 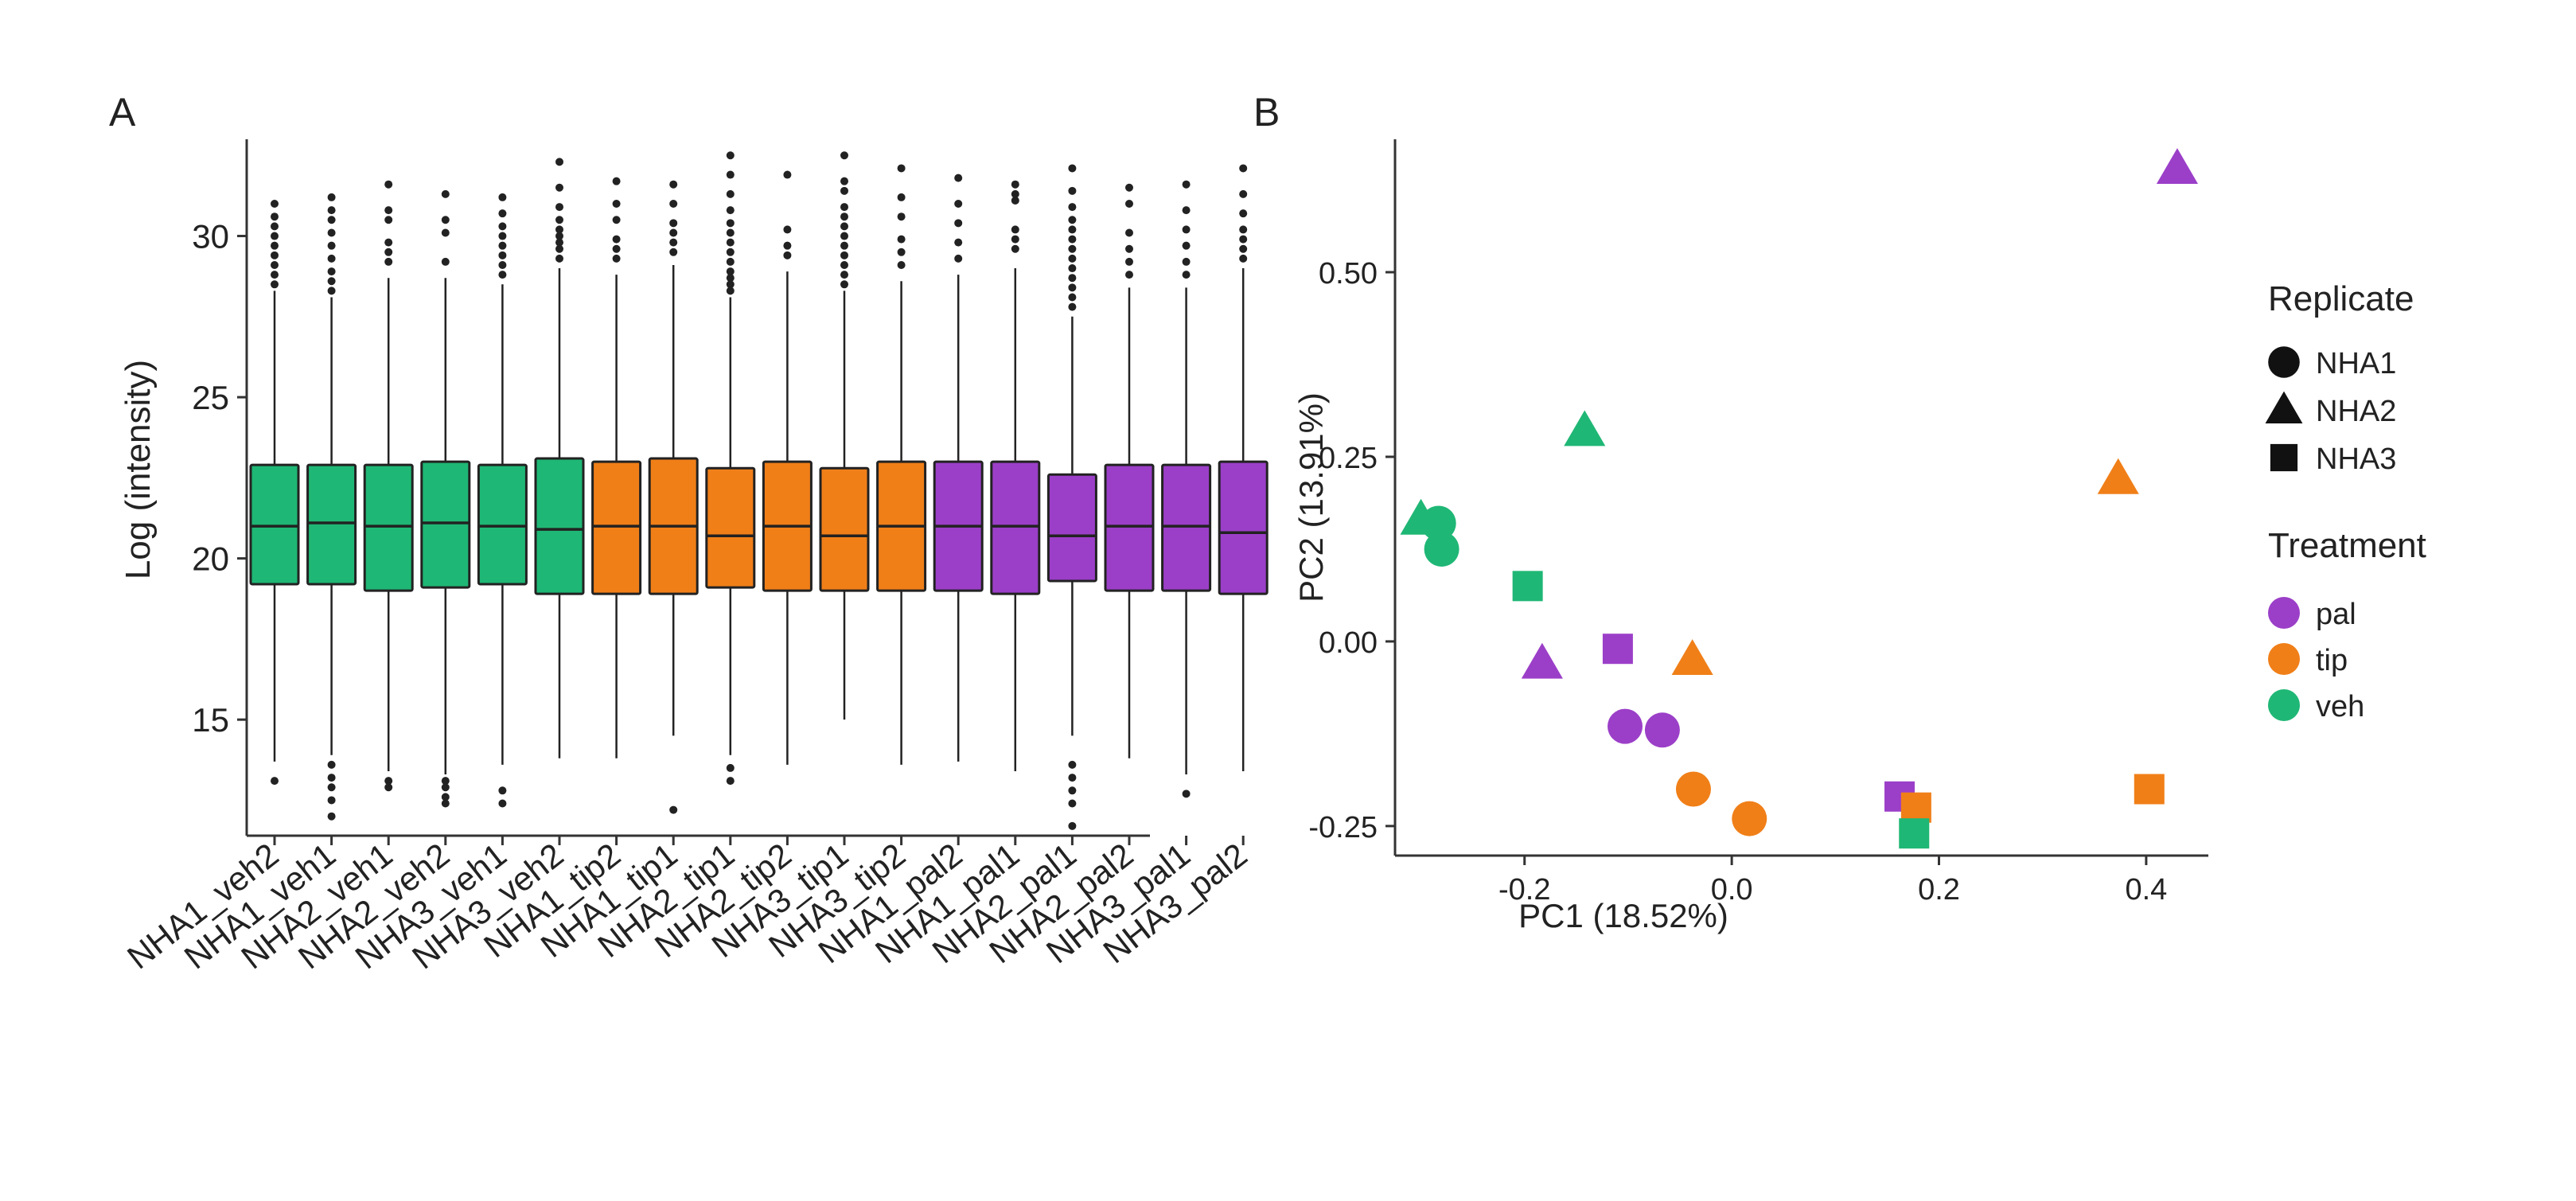 I want to click on box-NHA3_veh1, so click(x=502, y=500).